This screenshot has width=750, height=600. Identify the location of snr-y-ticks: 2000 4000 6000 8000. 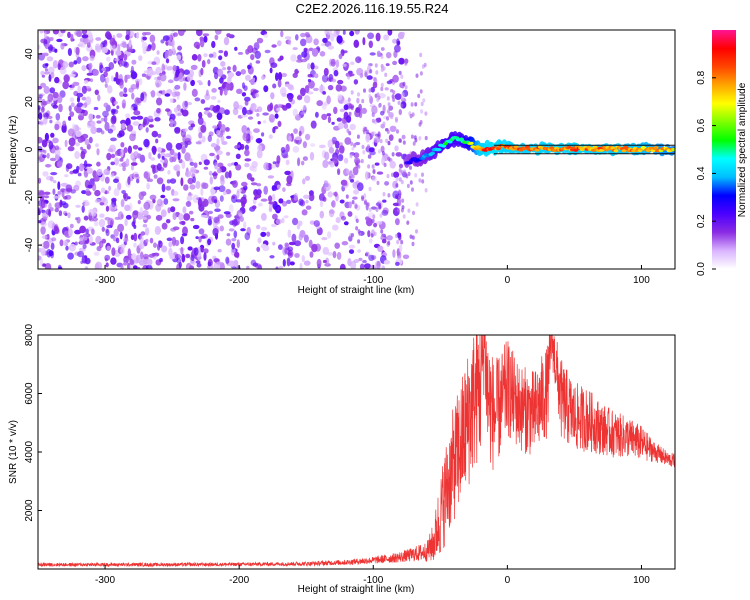
(33, 422).